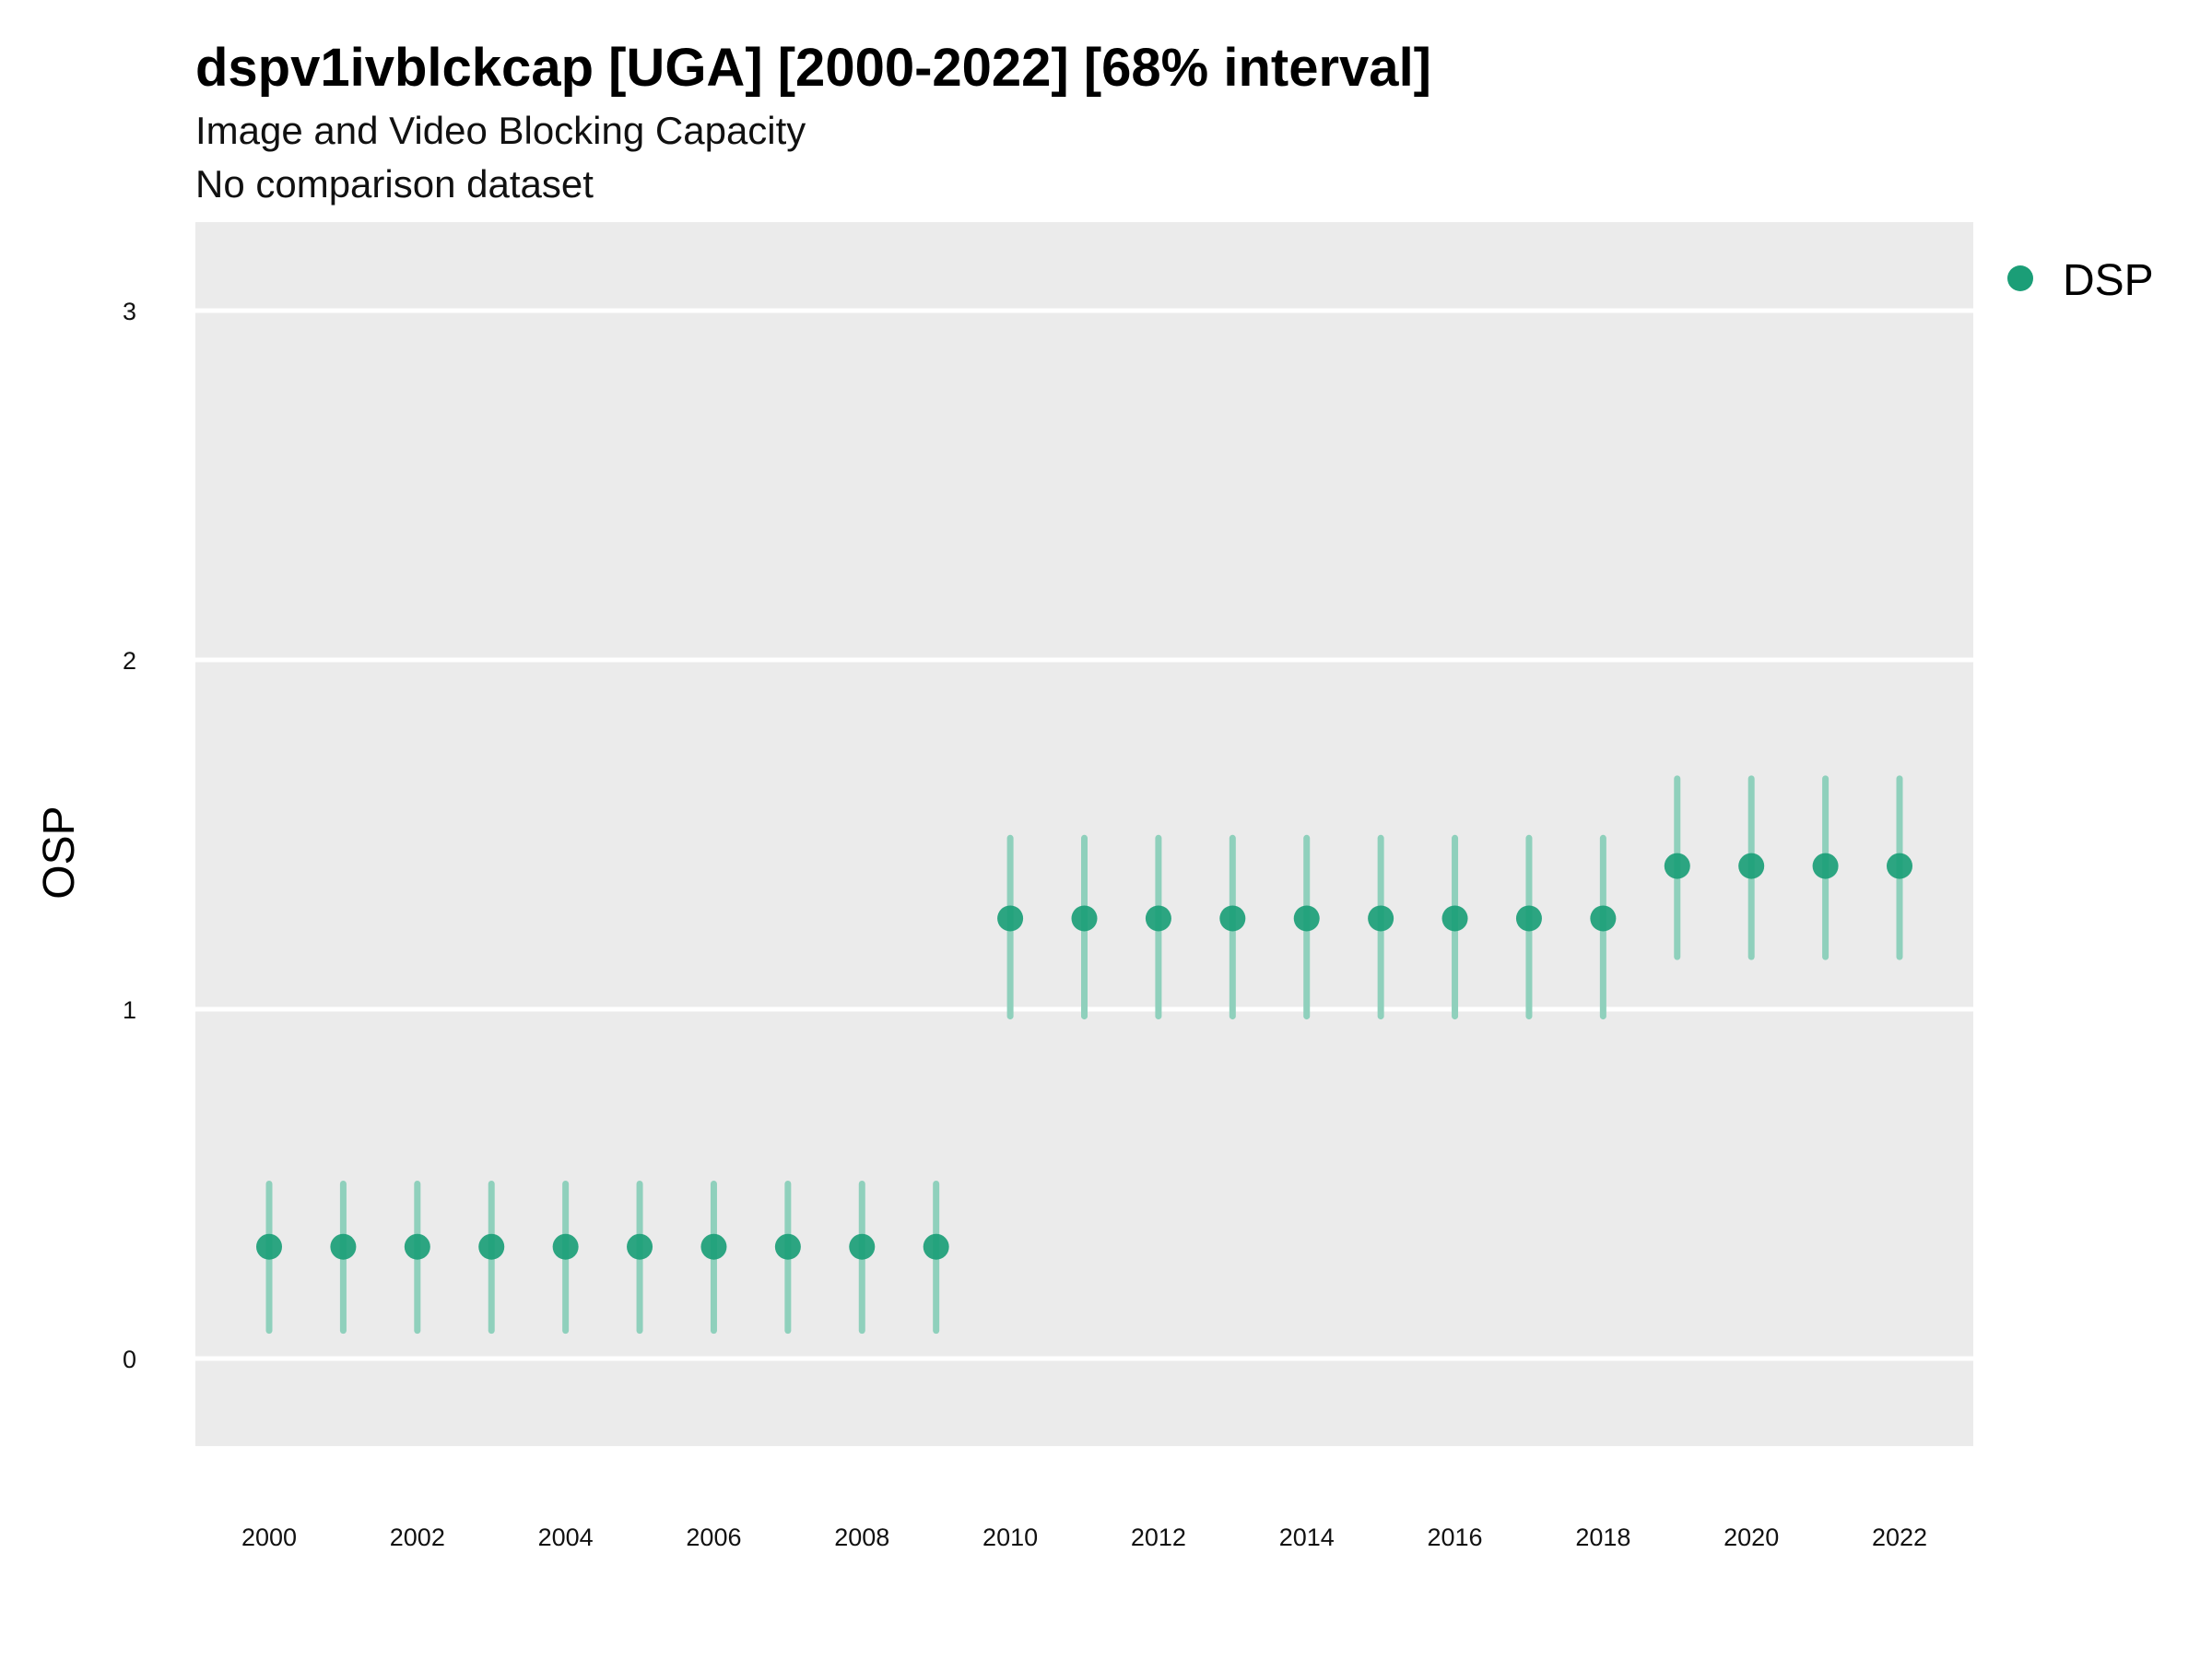 The height and width of the screenshot is (1659, 2212). Describe the element at coordinates (713, 1537) in the screenshot. I see `x-tick-label-2006: 2006` at that location.